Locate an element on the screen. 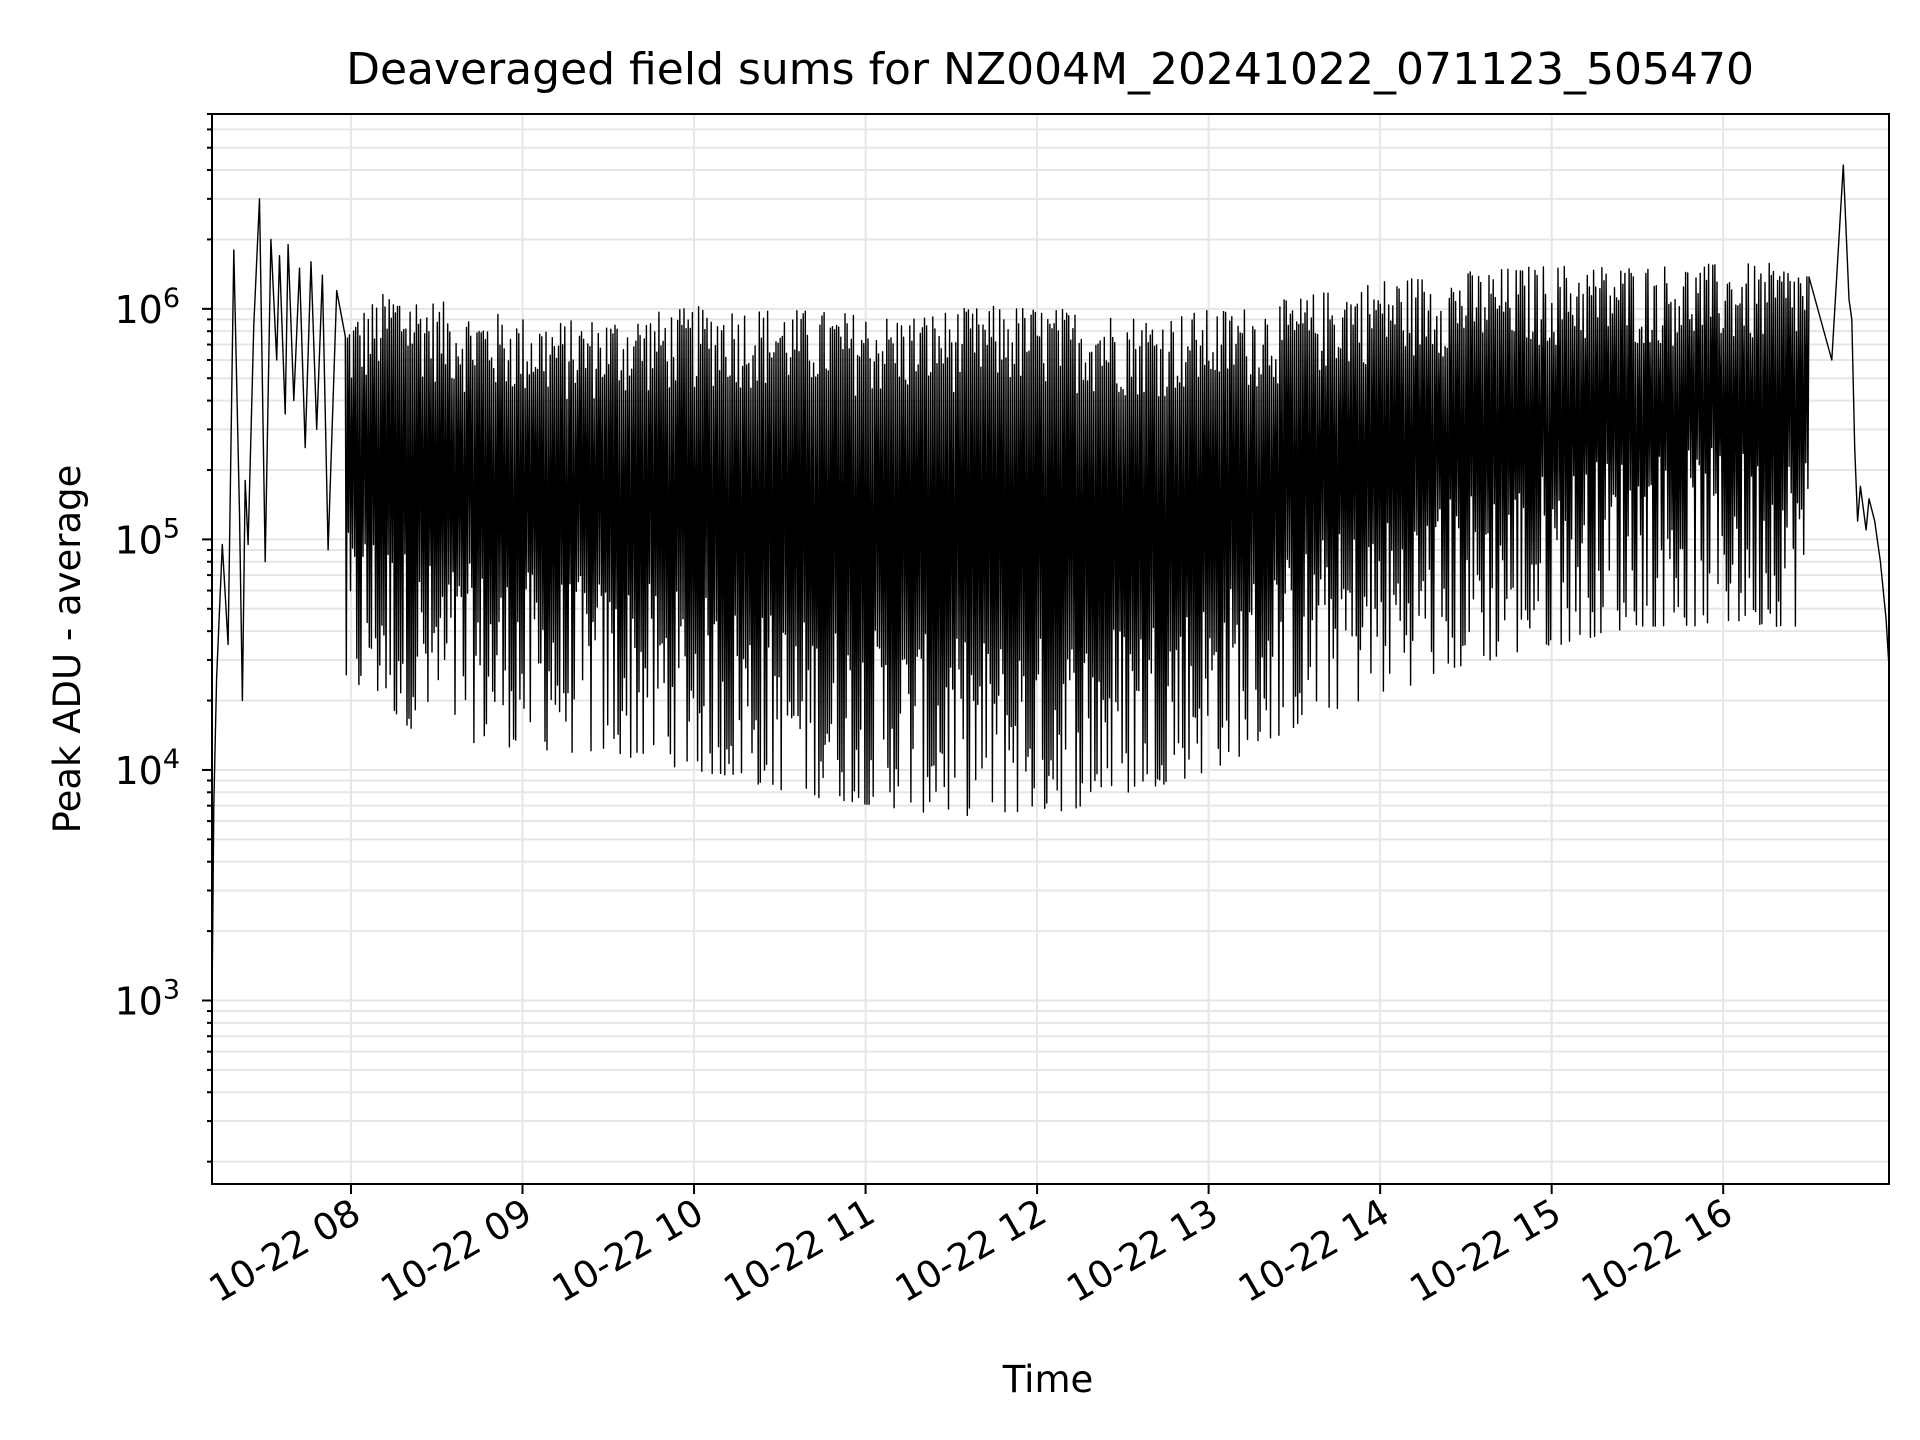 Image resolution: width=1920 pixels, height=1440 pixels. y-tick-label: 103 is located at coordinates (147, 999).